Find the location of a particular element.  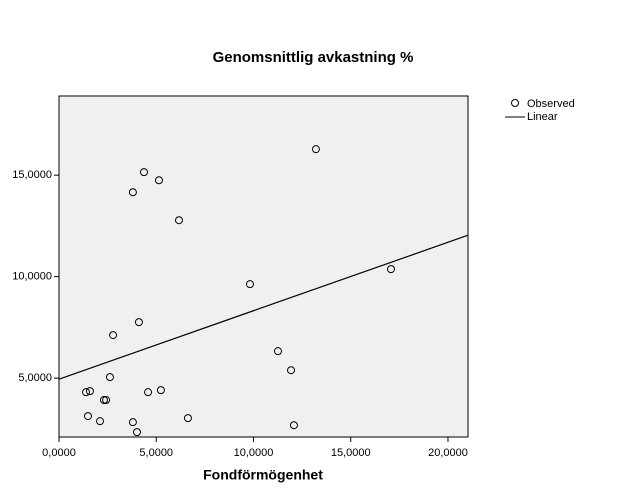

x-tick-label: 5,0000 is located at coordinates (156, 453).